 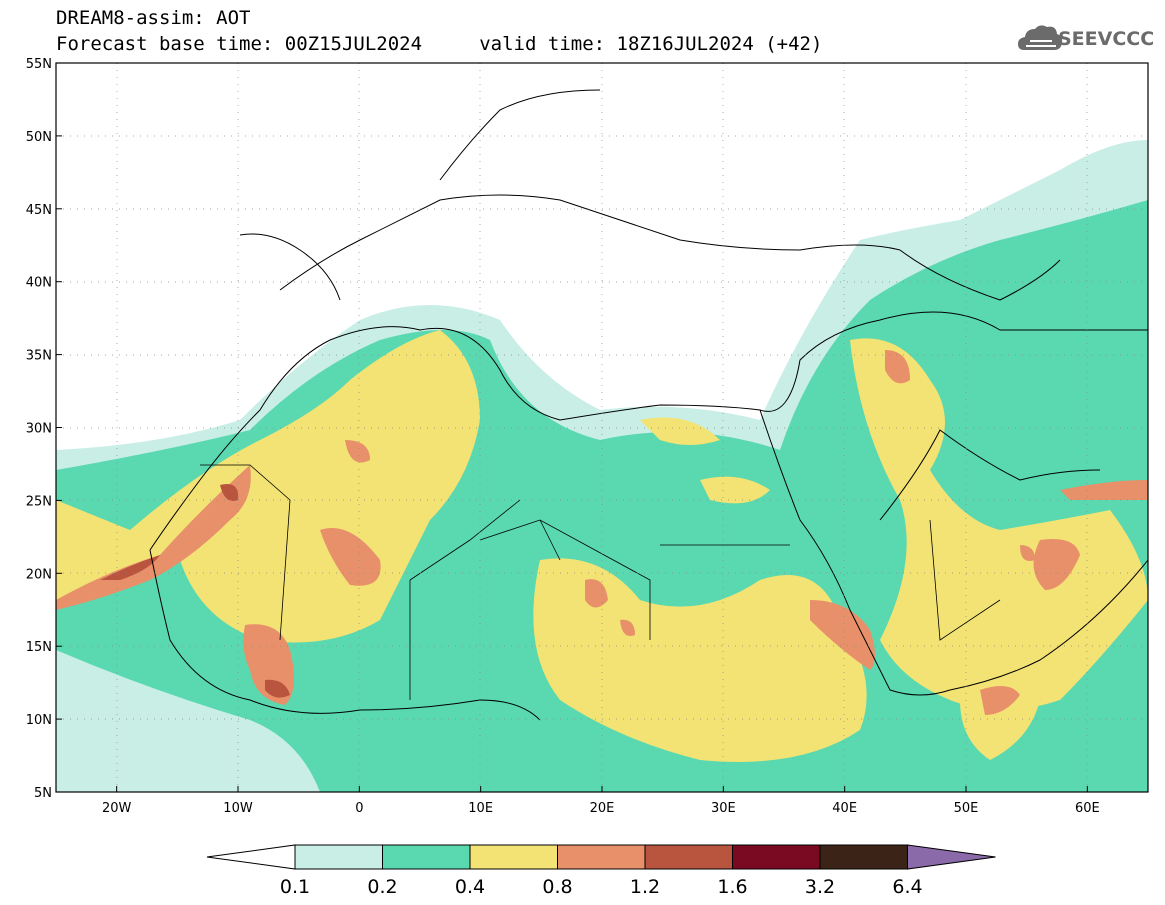 I want to click on lat-tick-label: 30N, so click(x=39, y=429).